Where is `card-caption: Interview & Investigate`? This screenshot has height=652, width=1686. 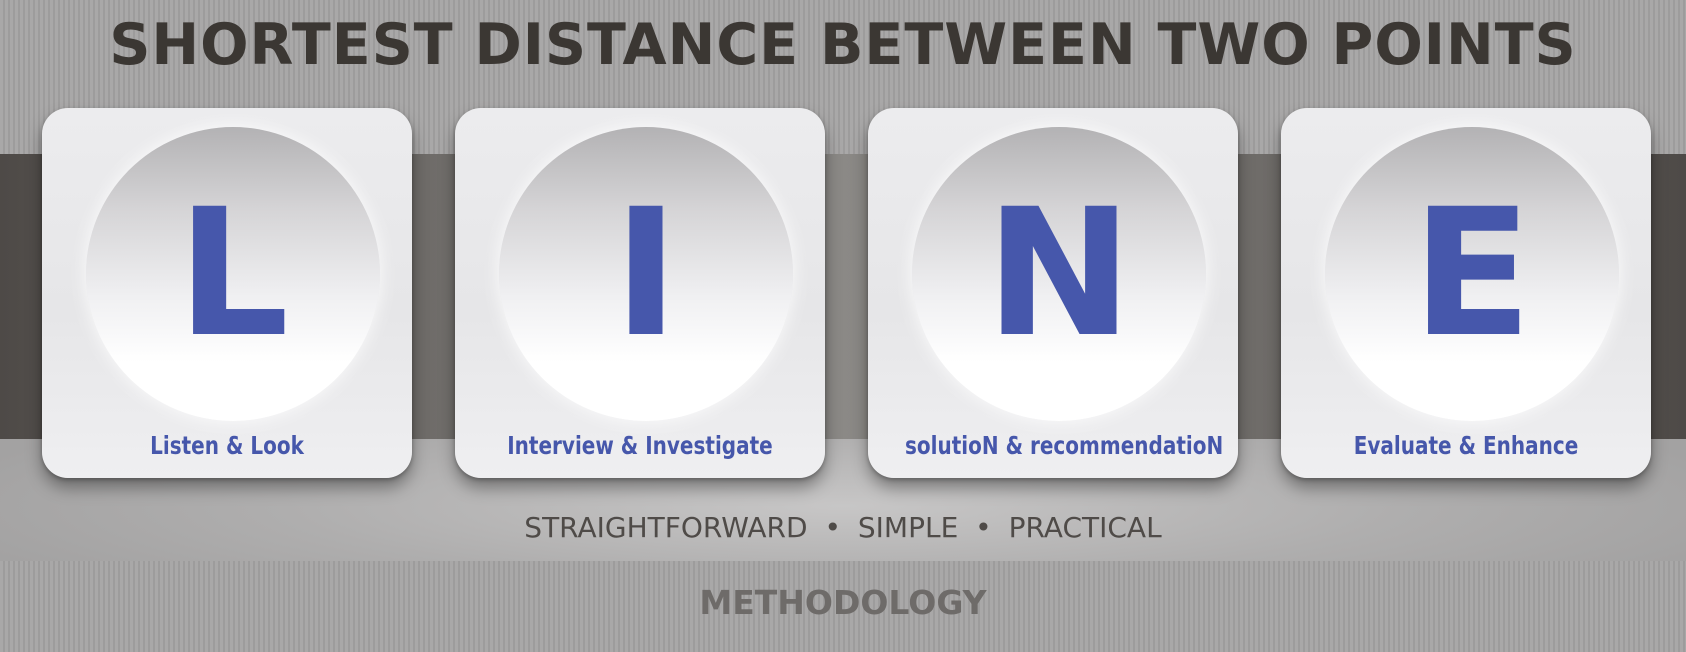
card-caption: Interview & Investigate is located at coordinates (640, 445).